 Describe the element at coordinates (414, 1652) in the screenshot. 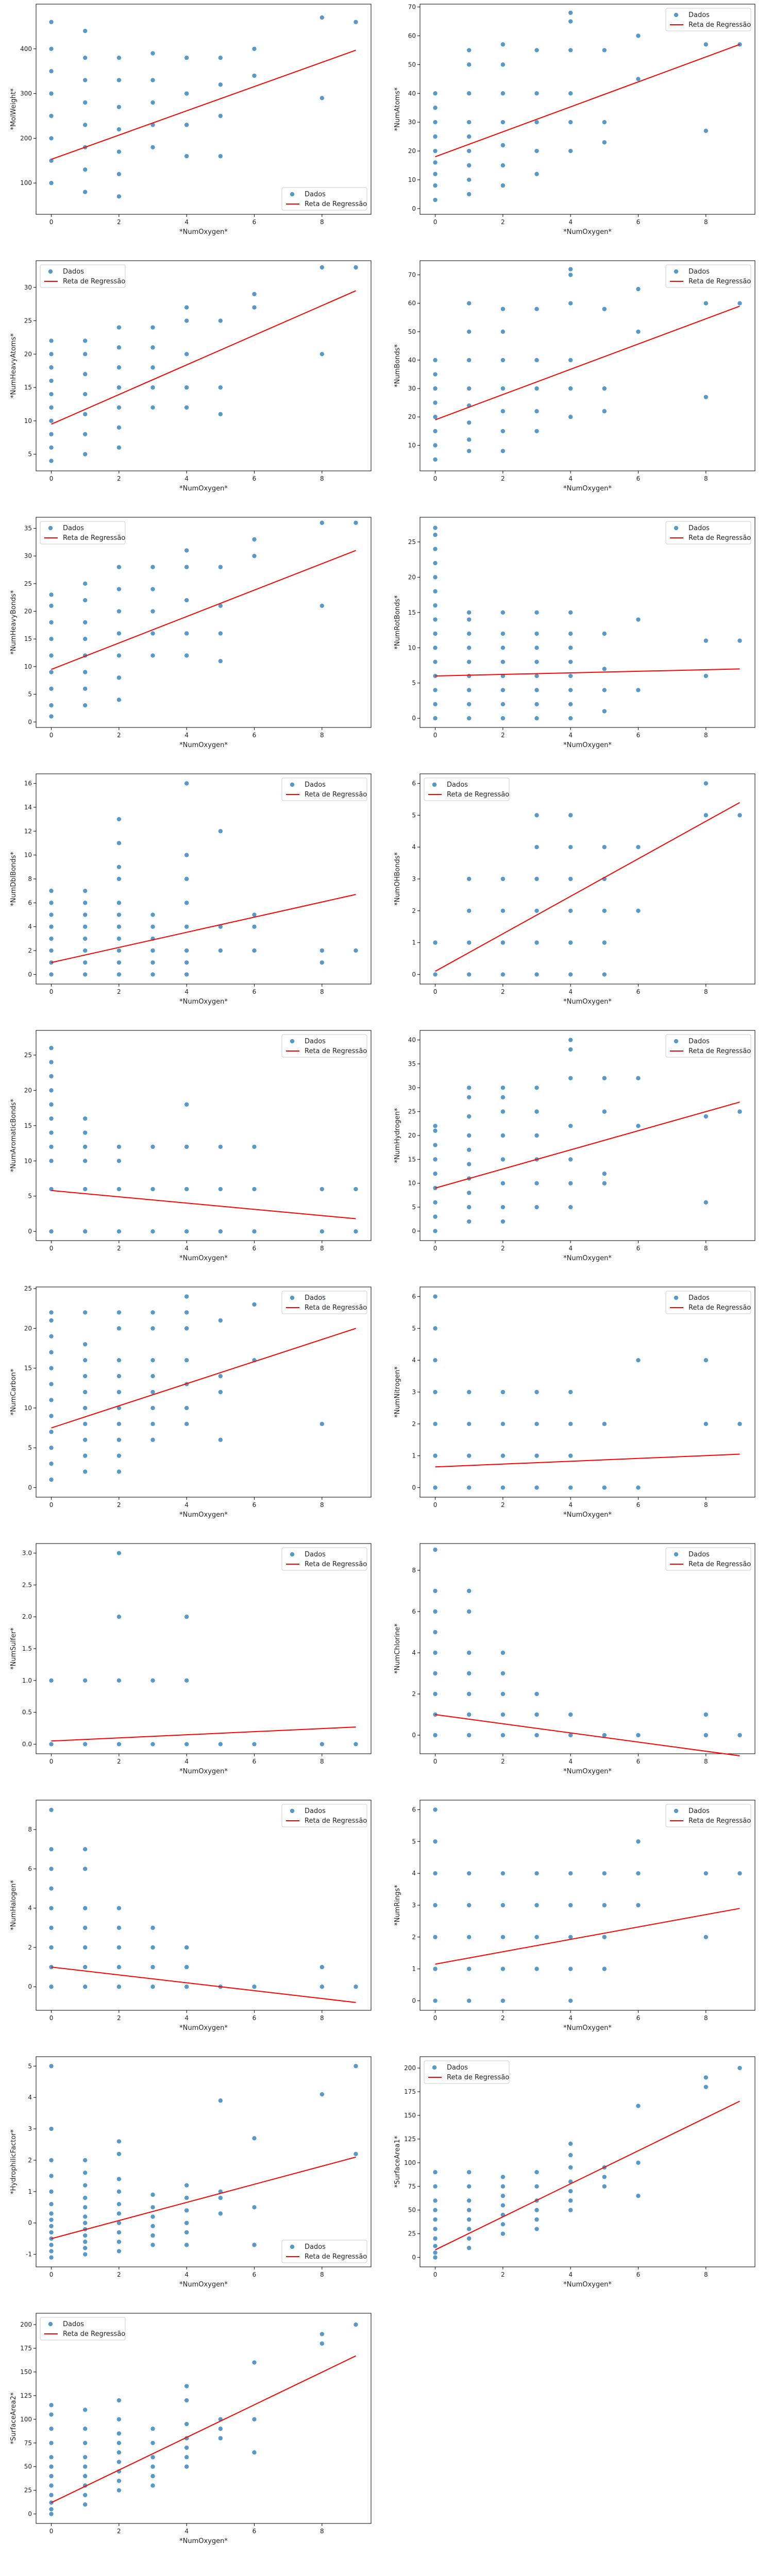

I see `y-tick-label: 4` at that location.